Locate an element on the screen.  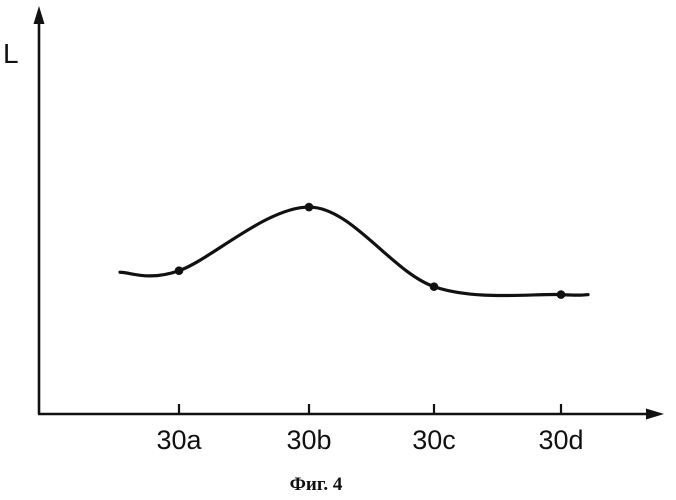
series-line is located at coordinates (354, 251).